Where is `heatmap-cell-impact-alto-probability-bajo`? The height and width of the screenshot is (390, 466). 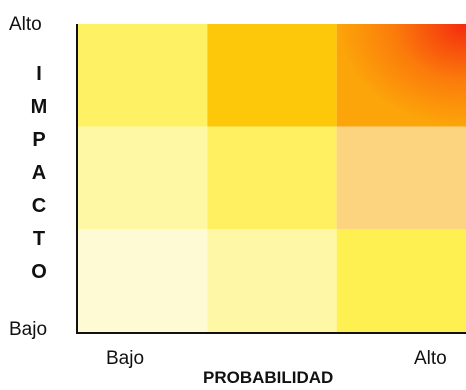 heatmap-cell-impact-alto-probability-bajo is located at coordinates (143, 75).